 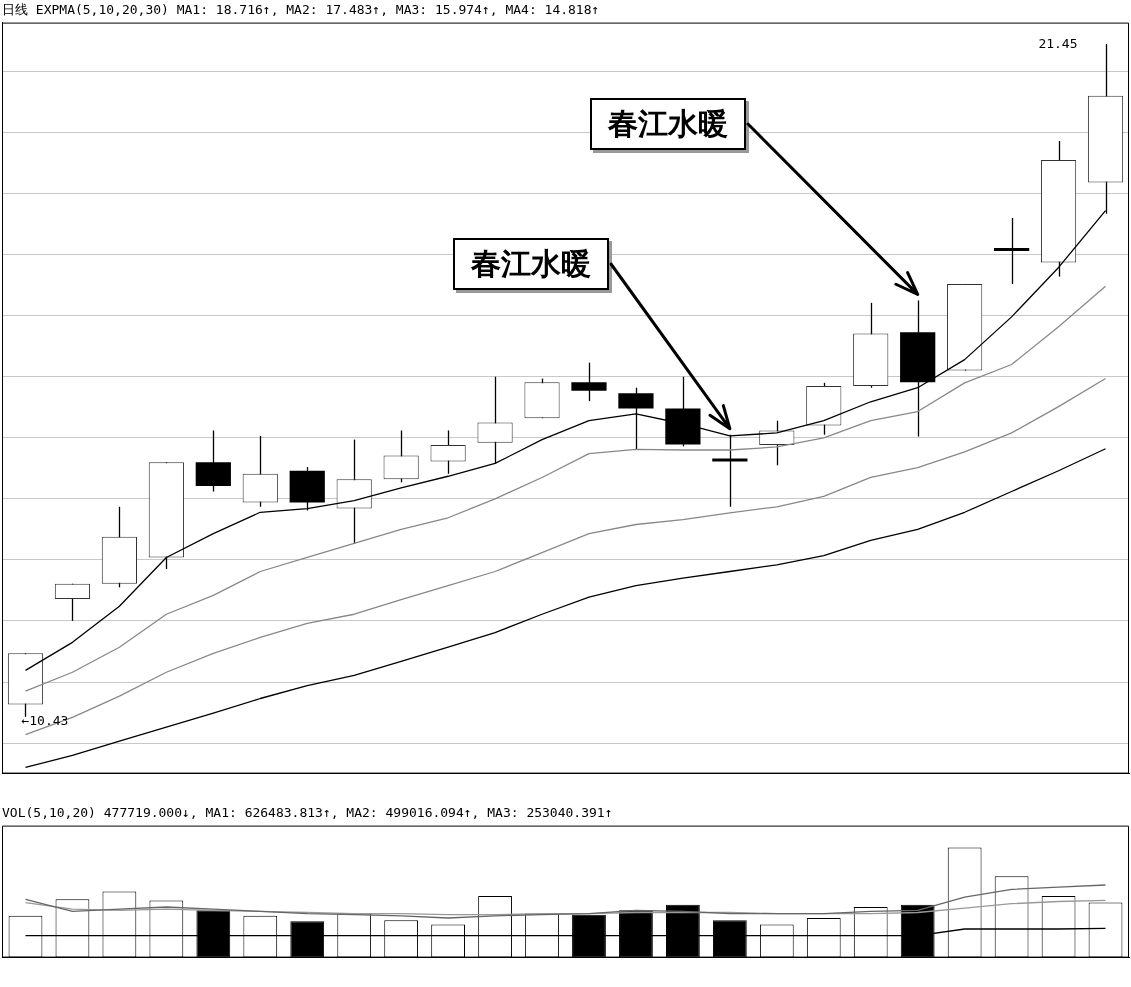 I want to click on annotation: ←10.43, so click(x=45, y=720).